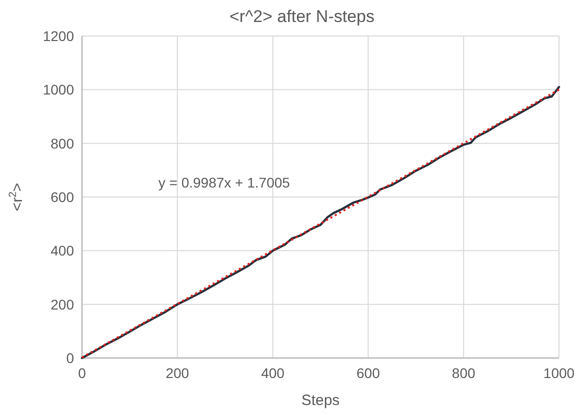 Image resolution: width=584 pixels, height=415 pixels. Describe the element at coordinates (62, 304) in the screenshot. I see `y-tick-label: 200` at that location.